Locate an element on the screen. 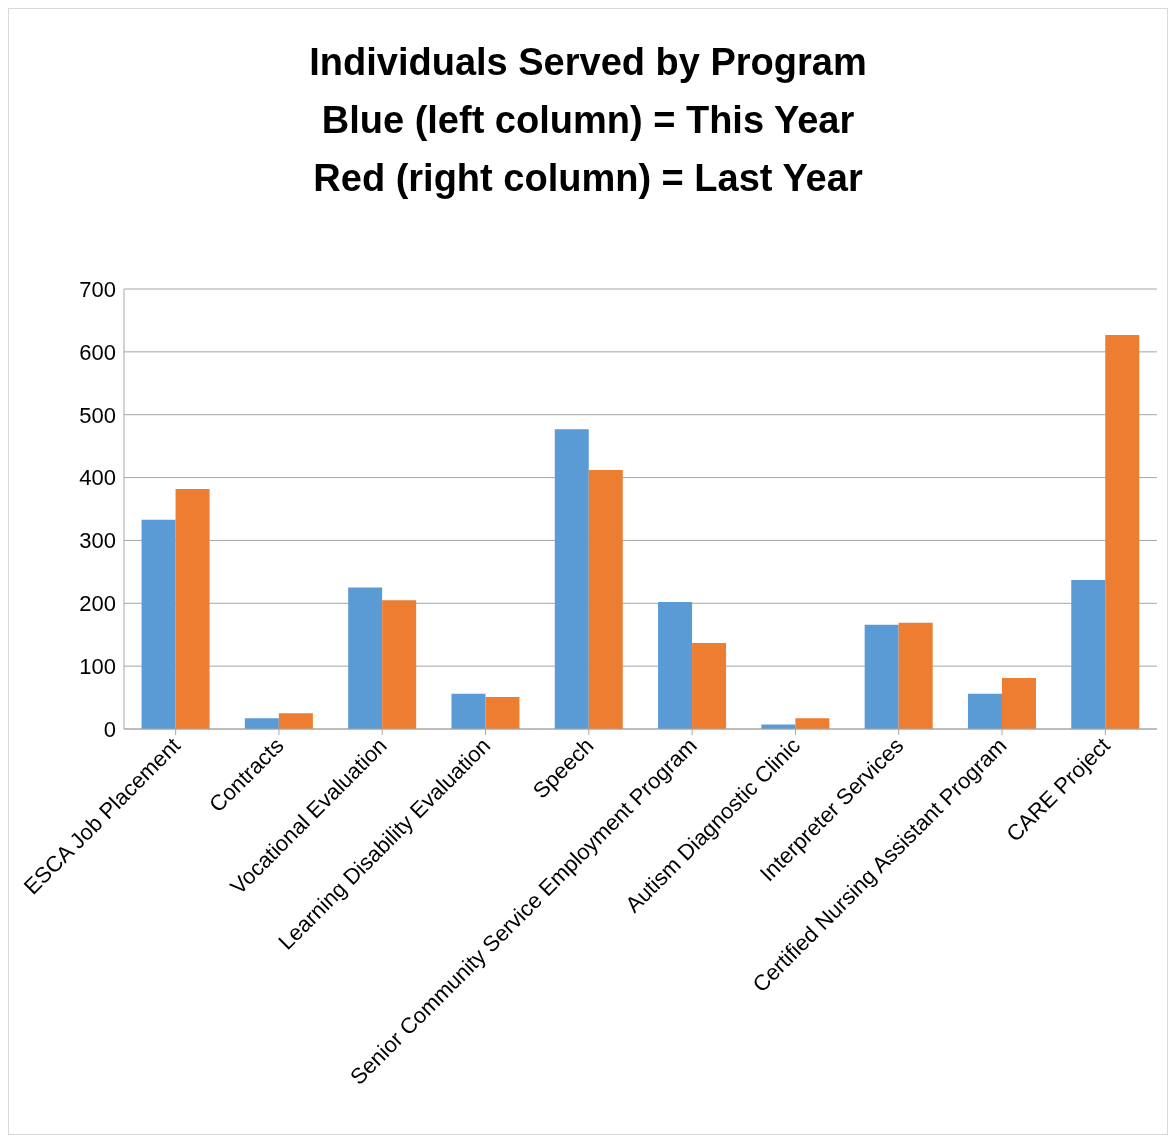  y-tick-label: 400 is located at coordinates (97, 478).